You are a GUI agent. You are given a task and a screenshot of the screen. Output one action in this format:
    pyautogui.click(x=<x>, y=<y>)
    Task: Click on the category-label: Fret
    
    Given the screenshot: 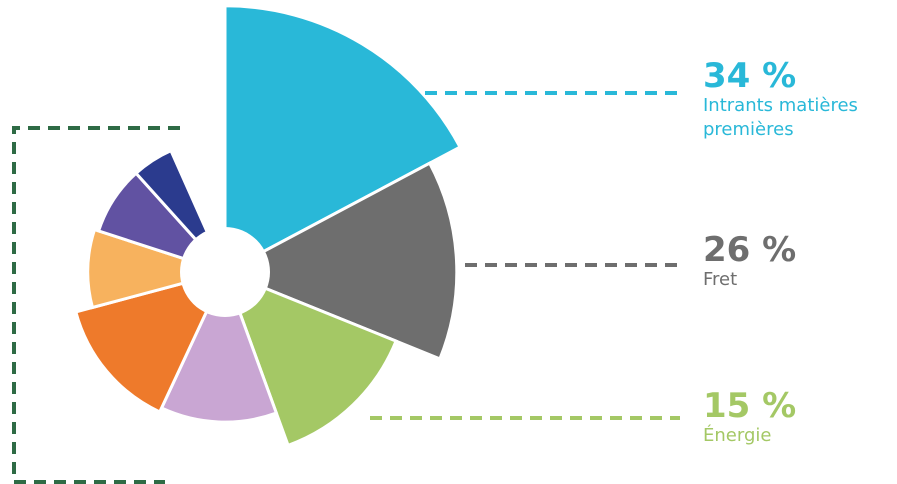 What is the action you would take?
    pyautogui.click(x=720, y=279)
    